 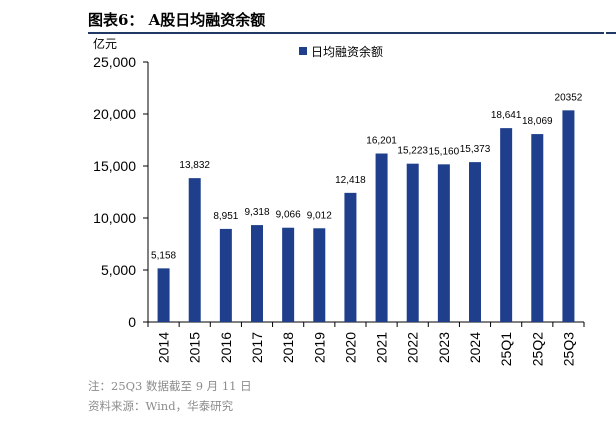 What do you see at coordinates (194, 250) in the screenshot?
I see `bar-2015` at bounding box center [194, 250].